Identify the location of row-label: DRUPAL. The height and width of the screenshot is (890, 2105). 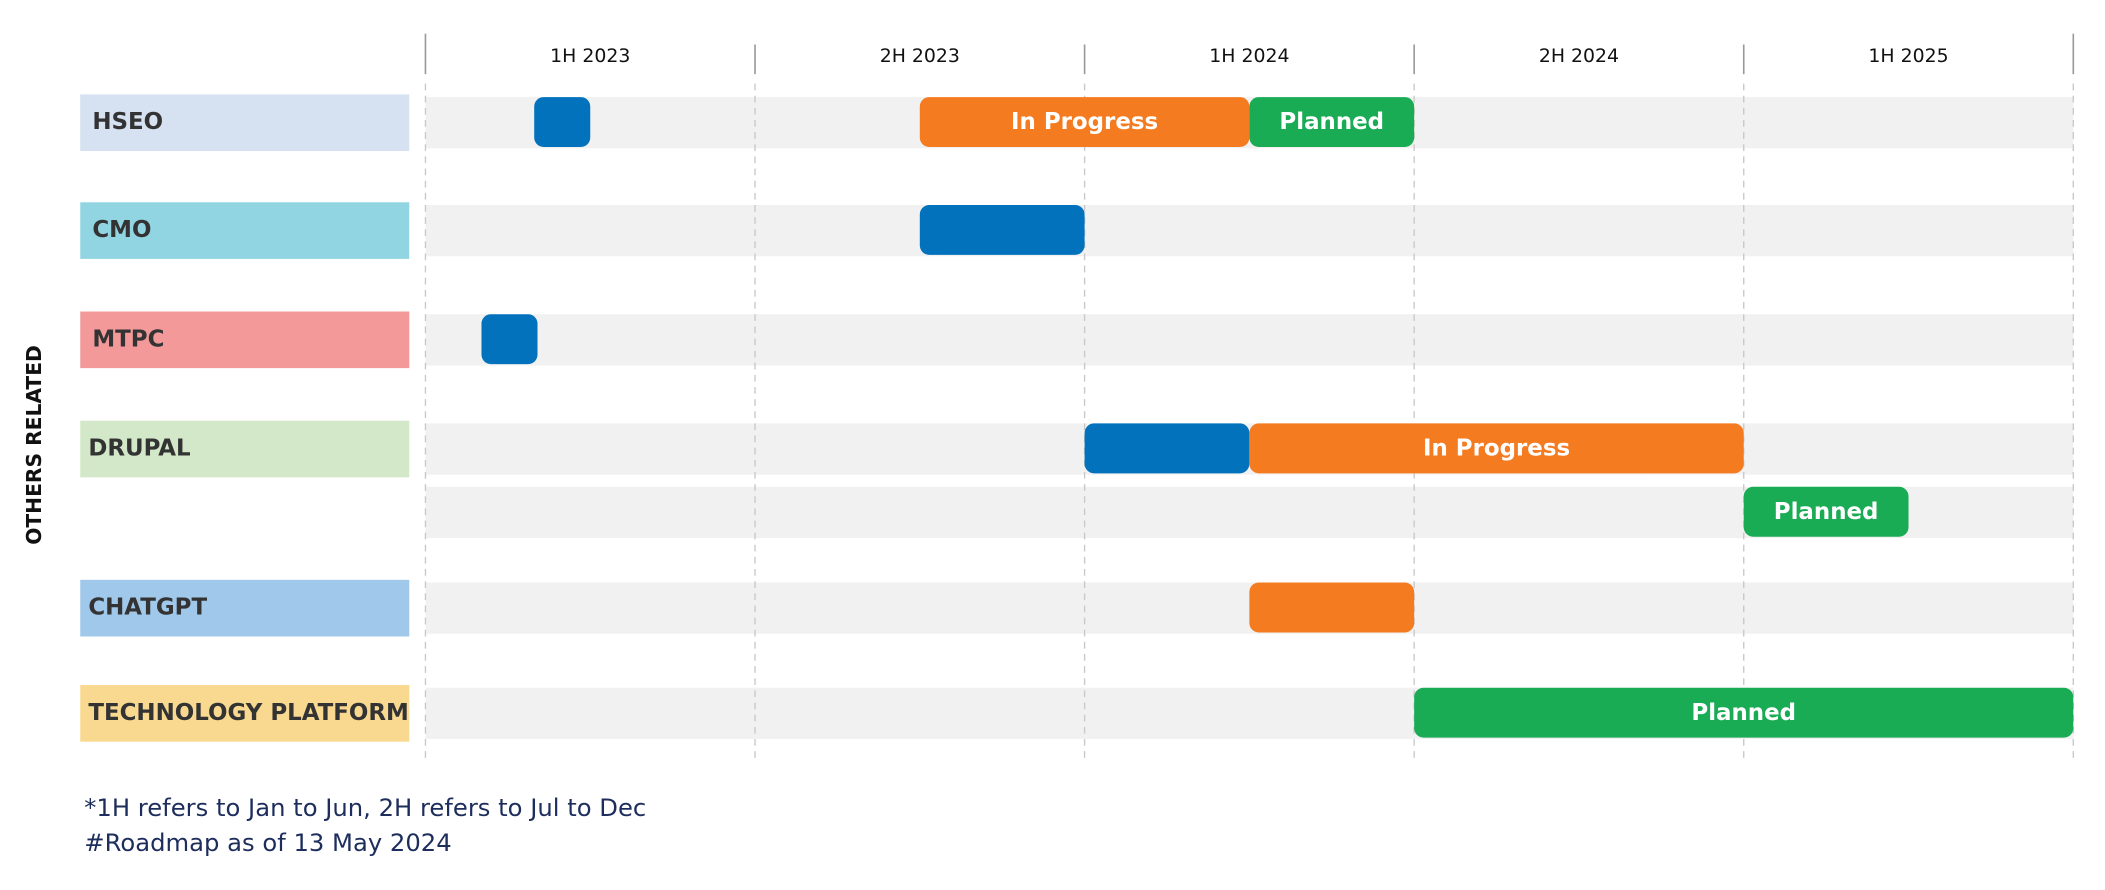
(139, 449).